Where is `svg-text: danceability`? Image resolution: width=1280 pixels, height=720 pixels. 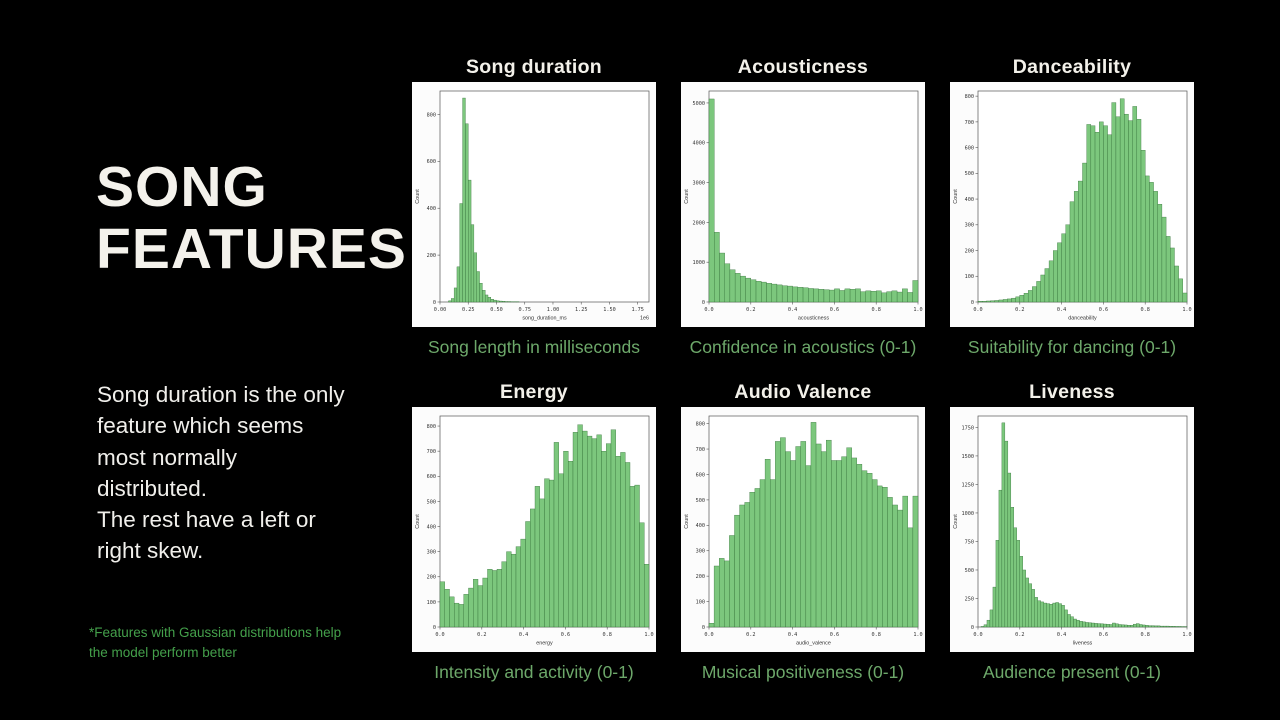
svg-text: danceability is located at coordinates (1082, 319).